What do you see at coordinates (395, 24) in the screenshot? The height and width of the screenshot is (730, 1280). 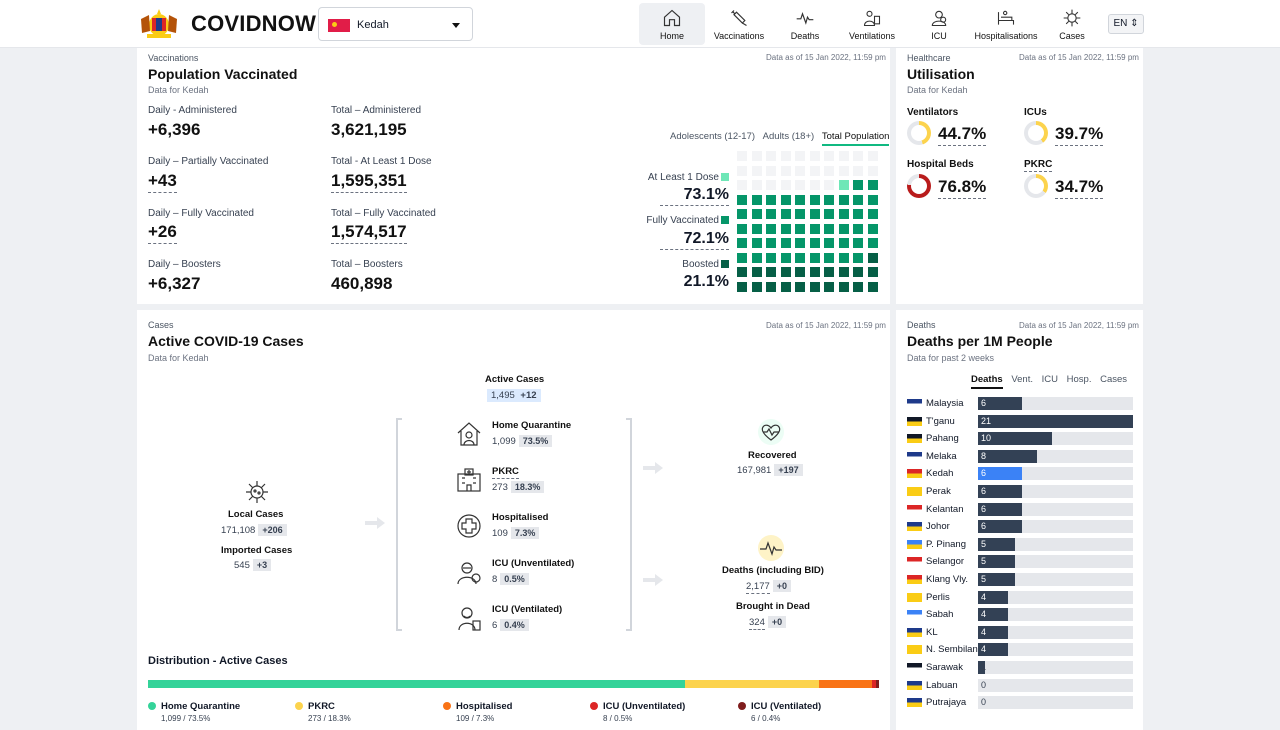 I see `state-selector: Kedah` at bounding box center [395, 24].